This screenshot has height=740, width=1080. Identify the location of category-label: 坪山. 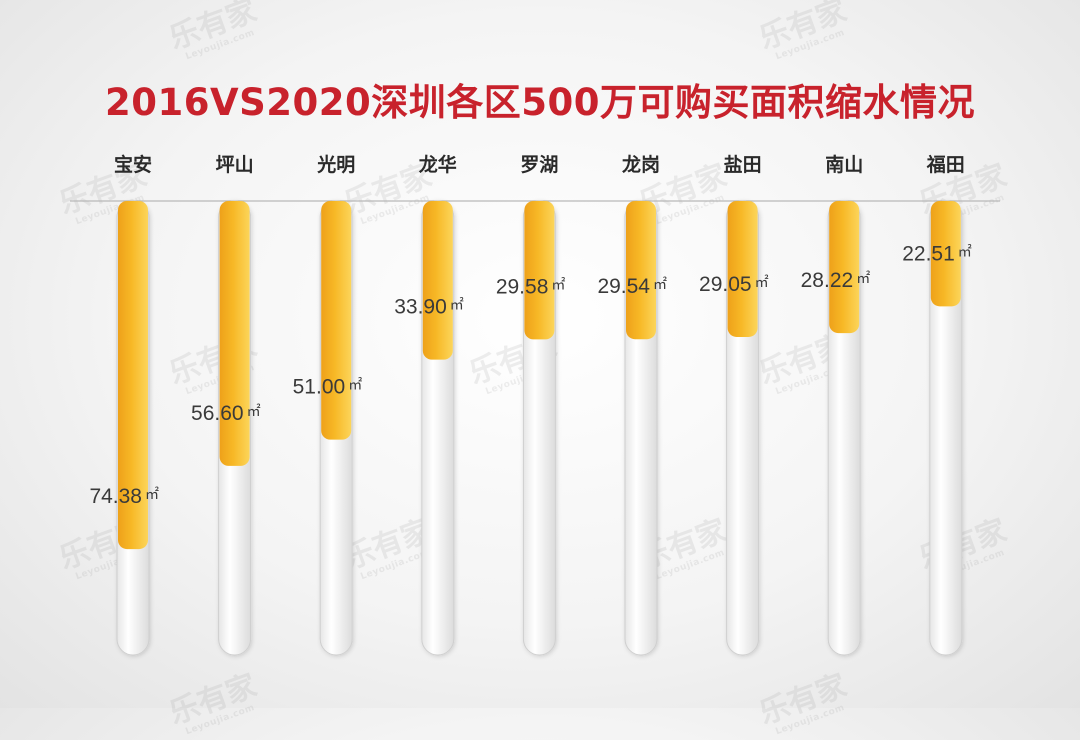
(235, 165).